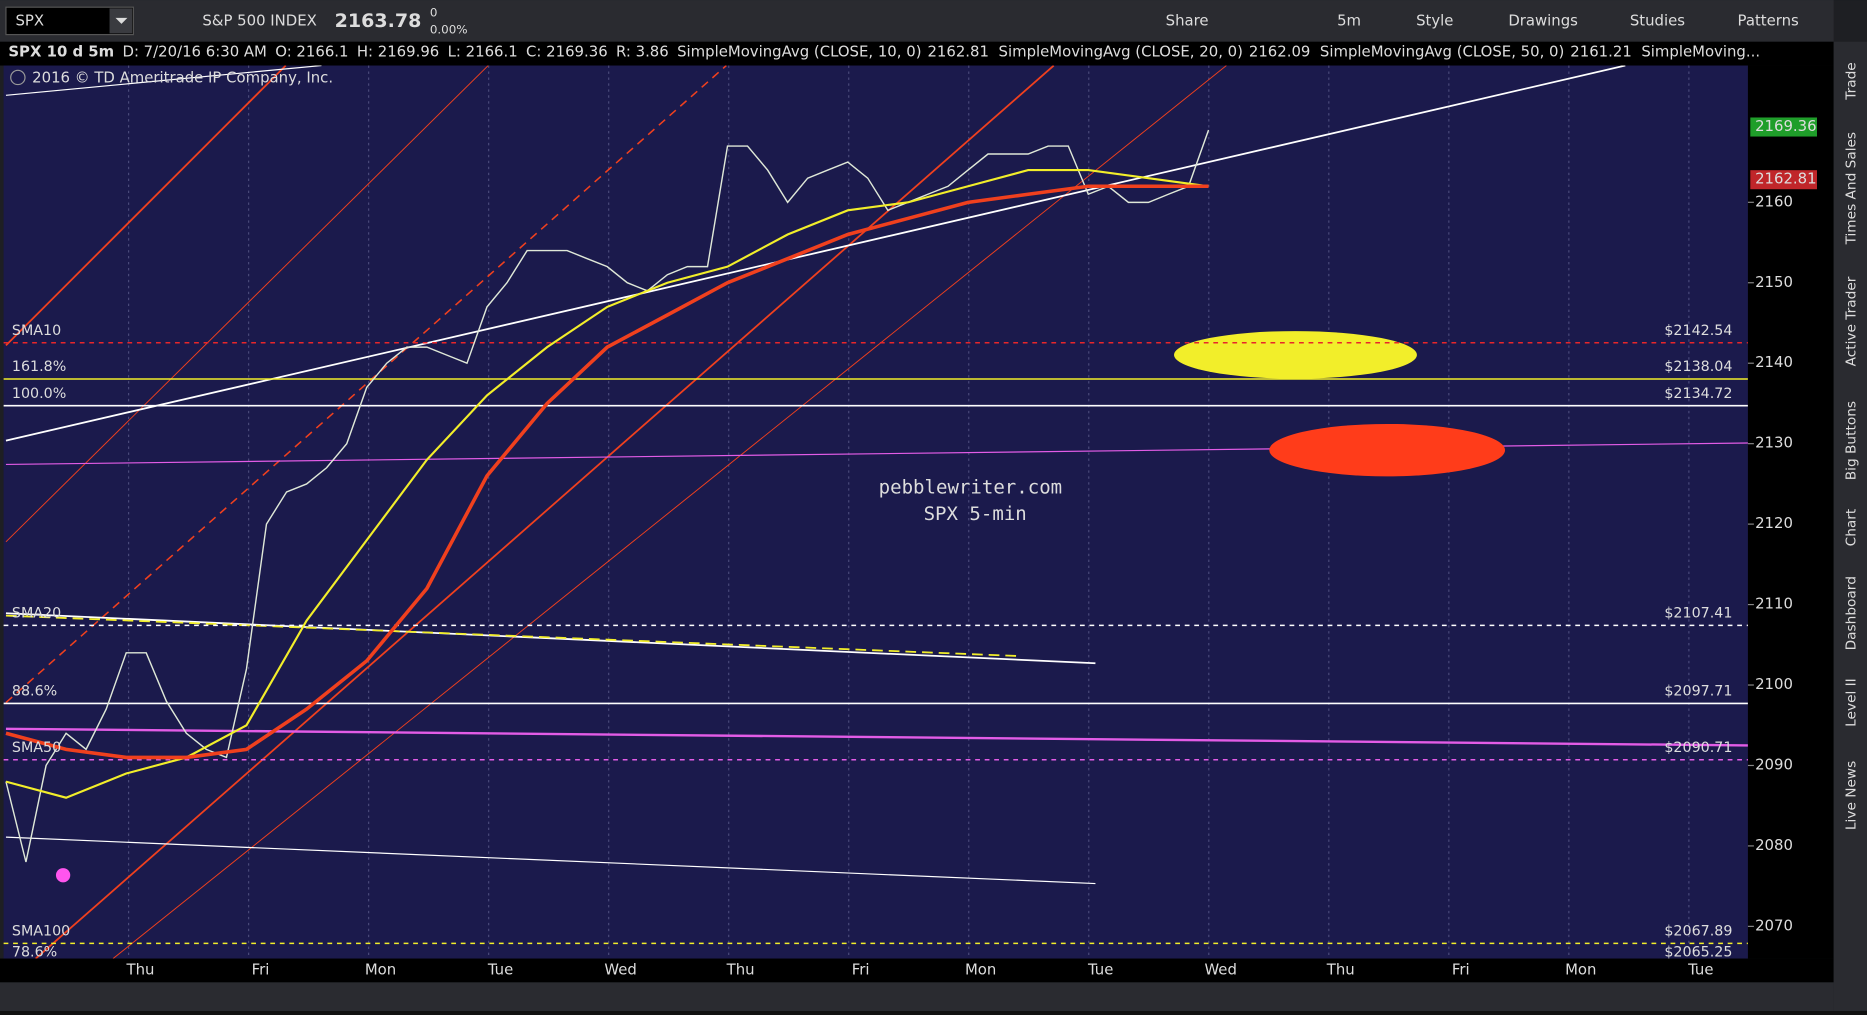 The width and height of the screenshot is (1867, 1015). What do you see at coordinates (1774, 443) in the screenshot?
I see `y-tick-label: 2130` at bounding box center [1774, 443].